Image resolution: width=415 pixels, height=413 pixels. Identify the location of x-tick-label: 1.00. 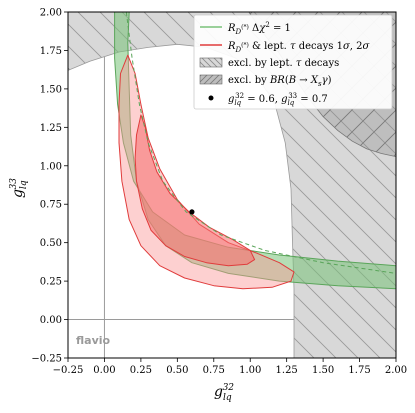
(250, 370).